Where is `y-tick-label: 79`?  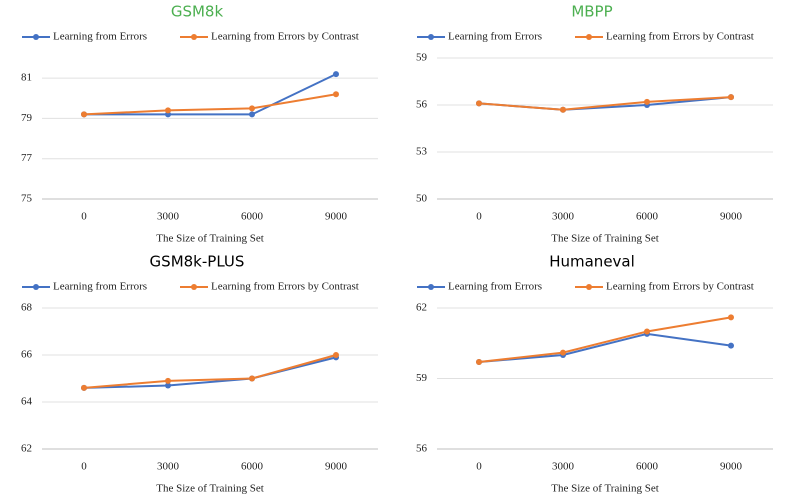
y-tick-label: 79 is located at coordinates (27, 118).